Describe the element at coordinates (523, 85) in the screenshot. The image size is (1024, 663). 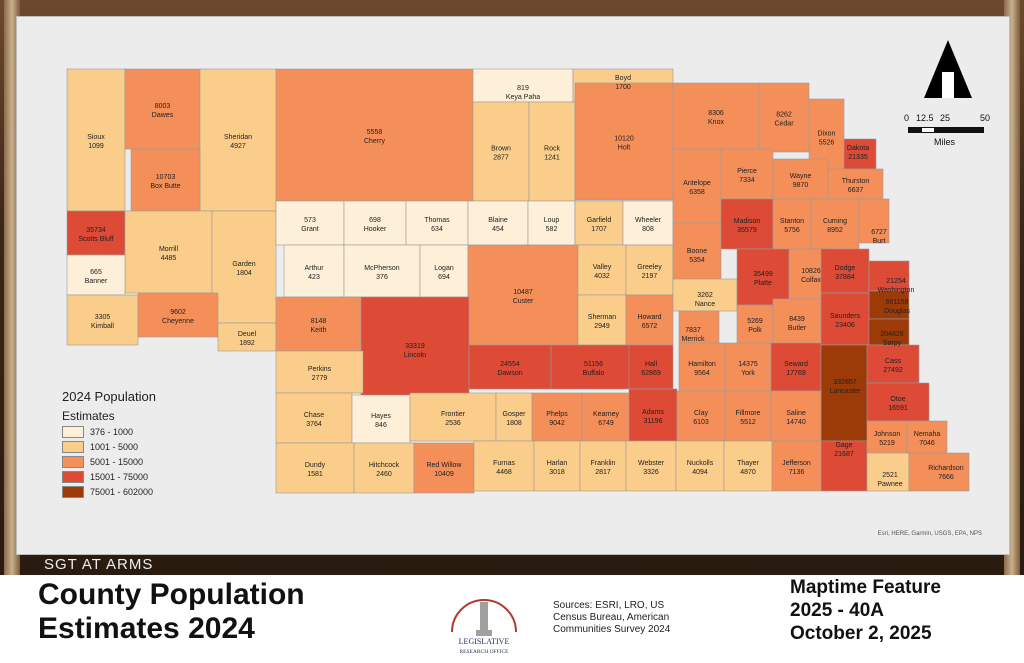
I see `county-keya-paha` at that location.